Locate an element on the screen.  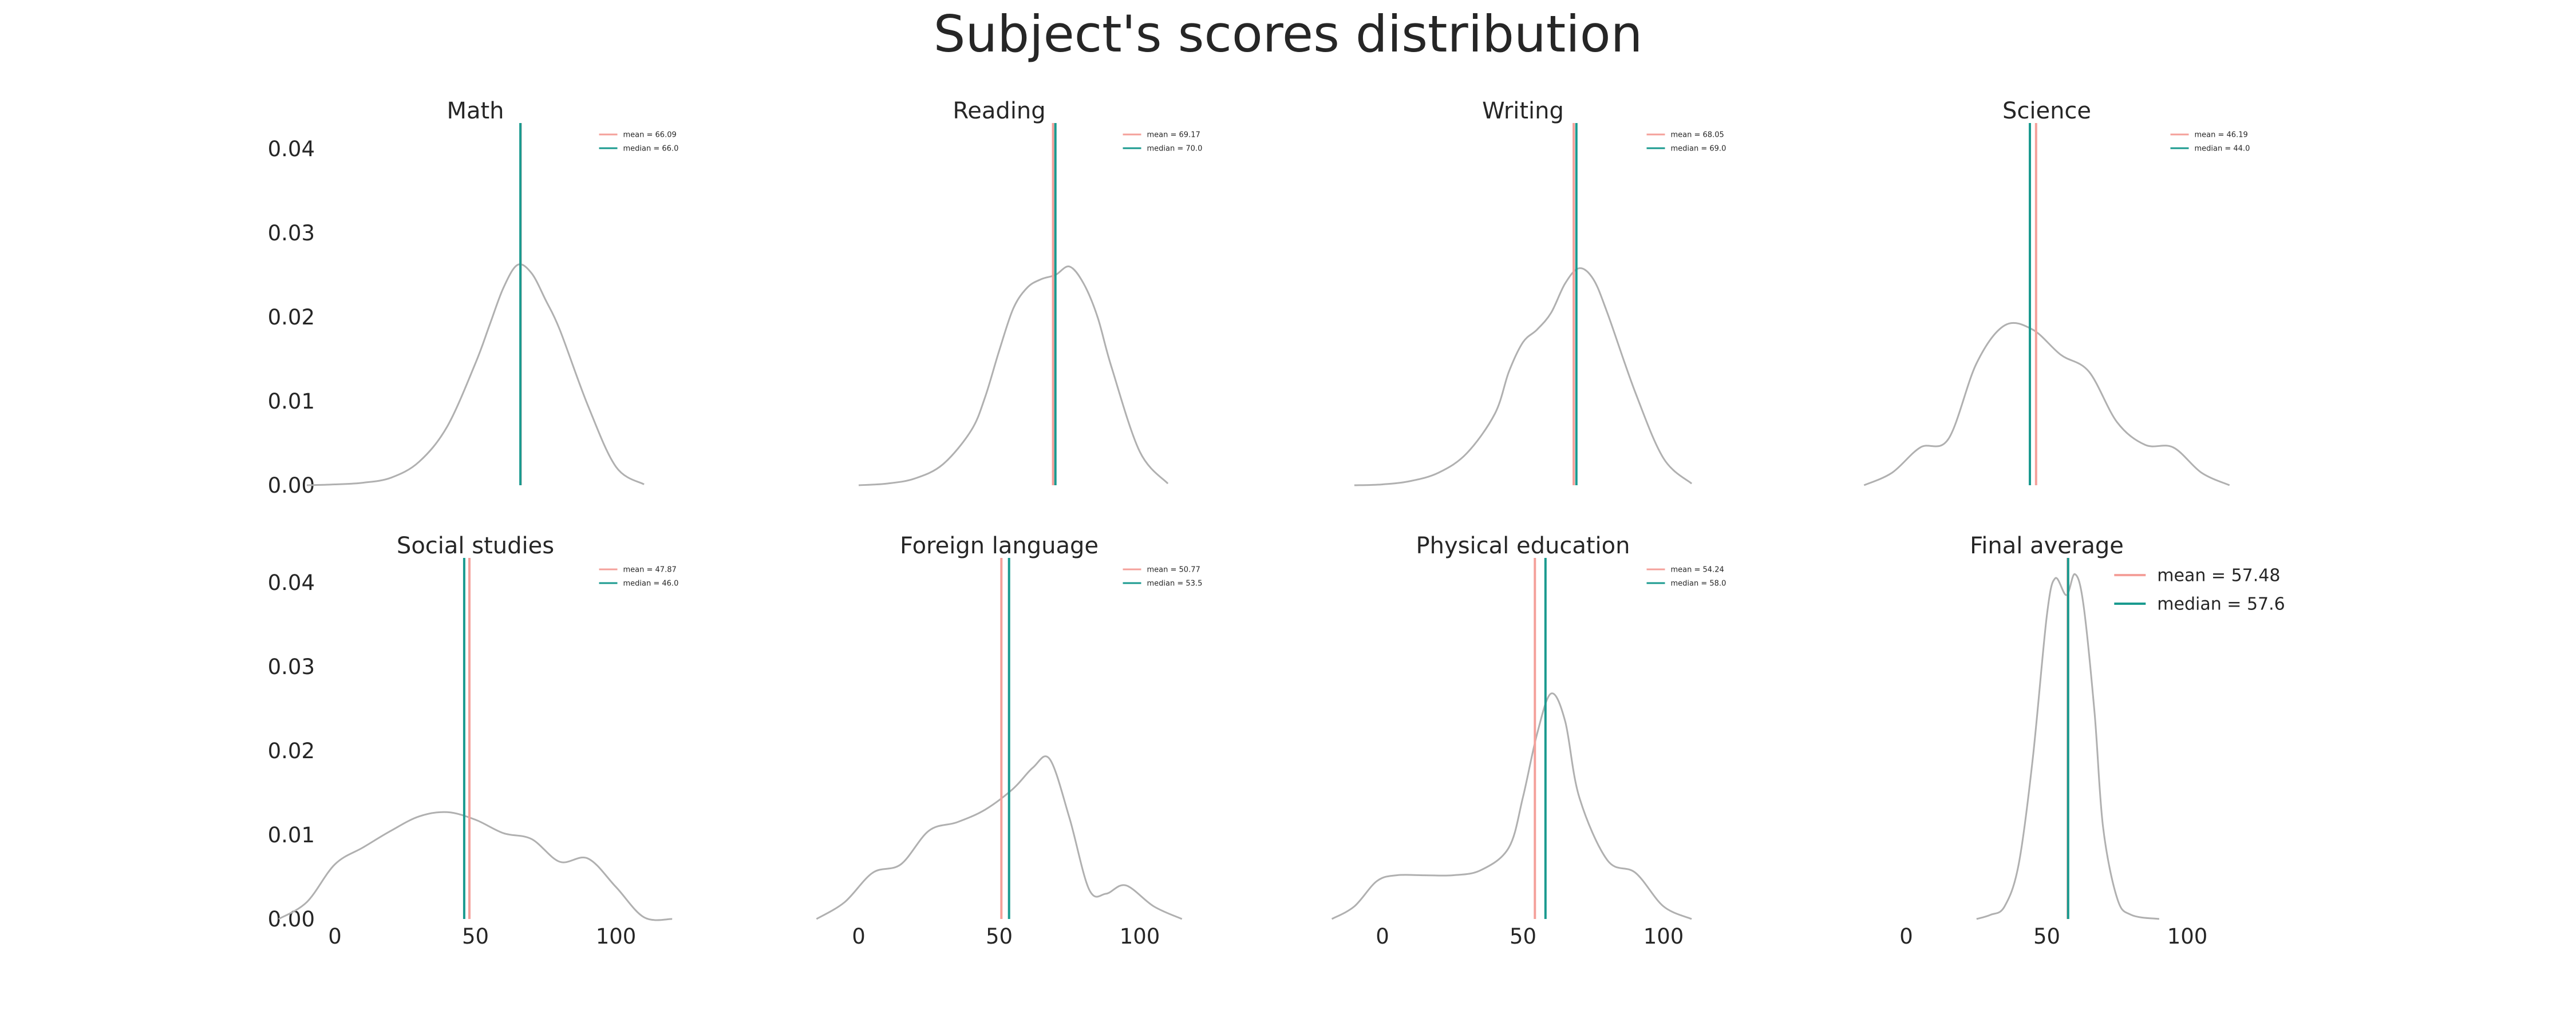
legend-median-label: median = 57.6 is located at coordinates (2221, 605).